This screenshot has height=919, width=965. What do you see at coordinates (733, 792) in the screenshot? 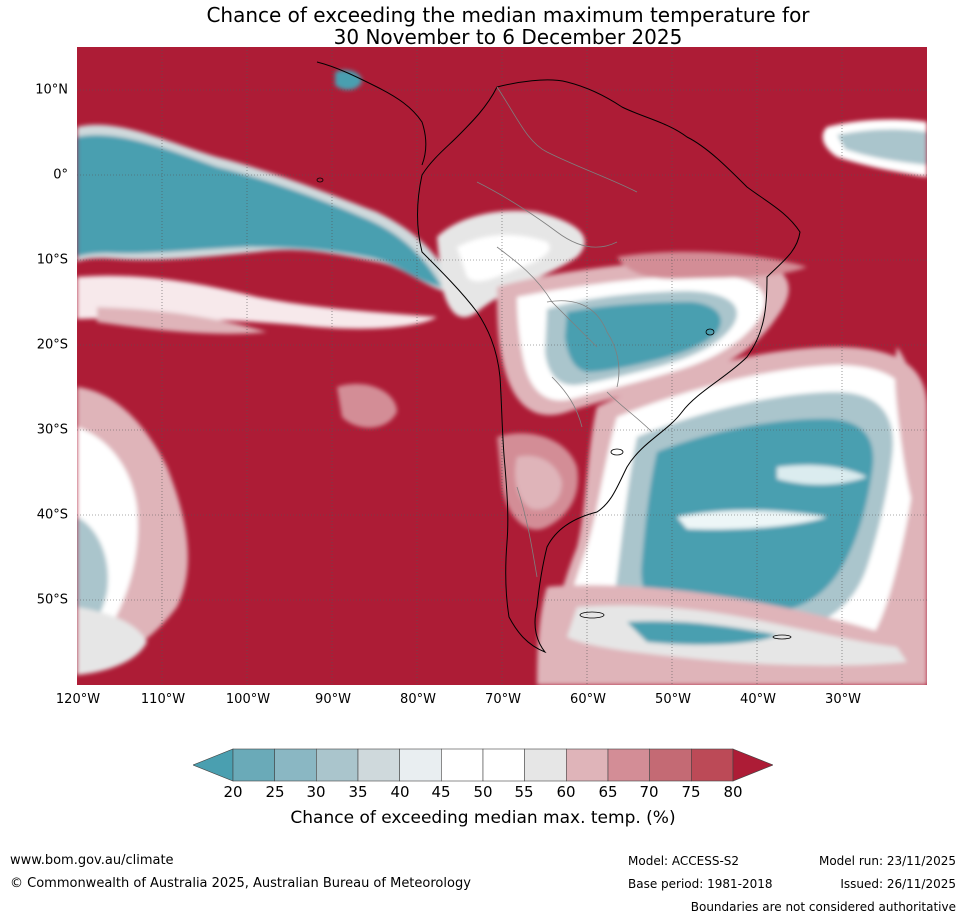
I see `colorbar-tick-80: 80` at bounding box center [733, 792].